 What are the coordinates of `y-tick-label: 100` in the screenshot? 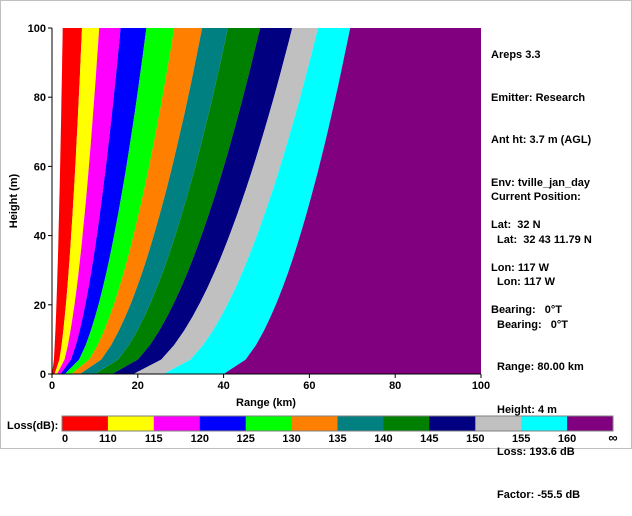 It's located at (37, 29).